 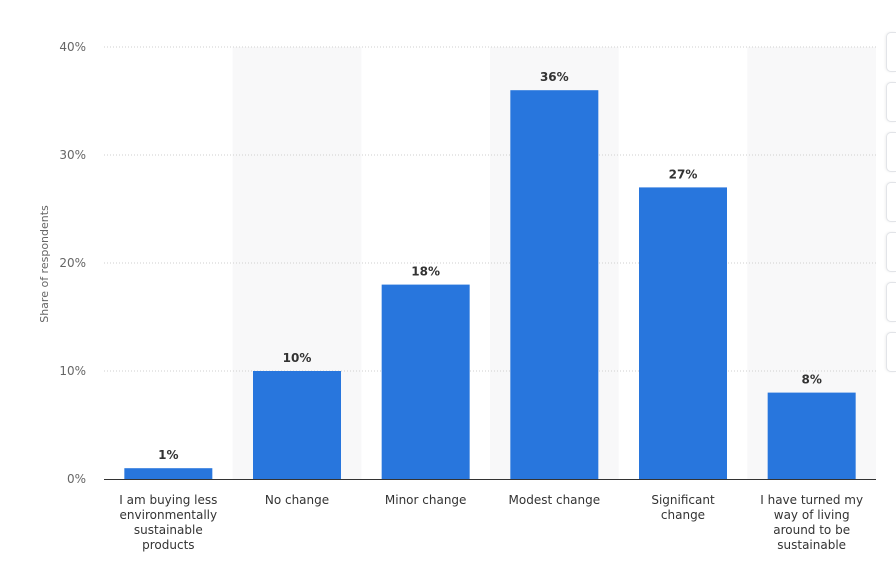 What do you see at coordinates (76, 479) in the screenshot?
I see `y-tick-label: 0%` at bounding box center [76, 479].